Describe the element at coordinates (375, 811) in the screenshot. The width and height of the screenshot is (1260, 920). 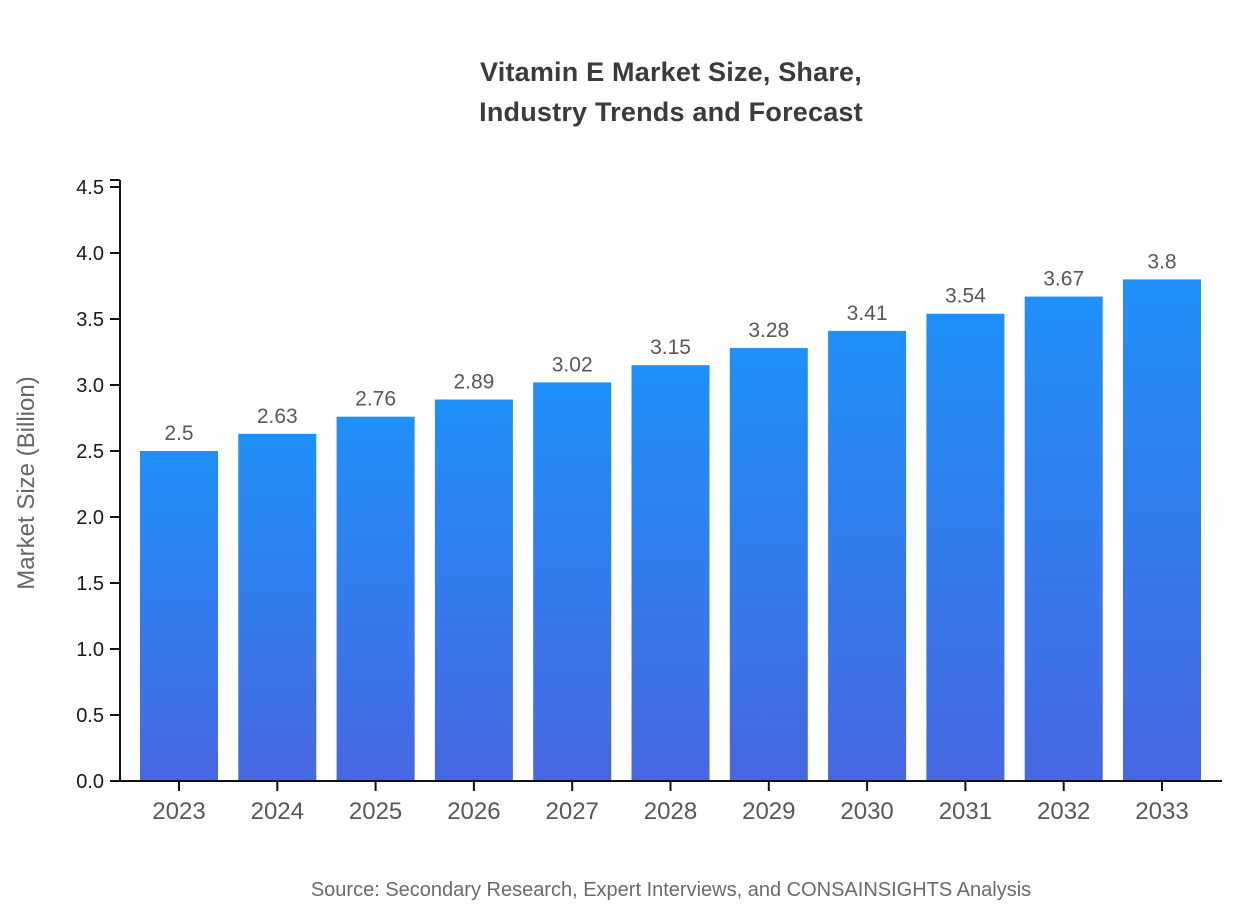
I see `x-tick-label: 2025` at that location.